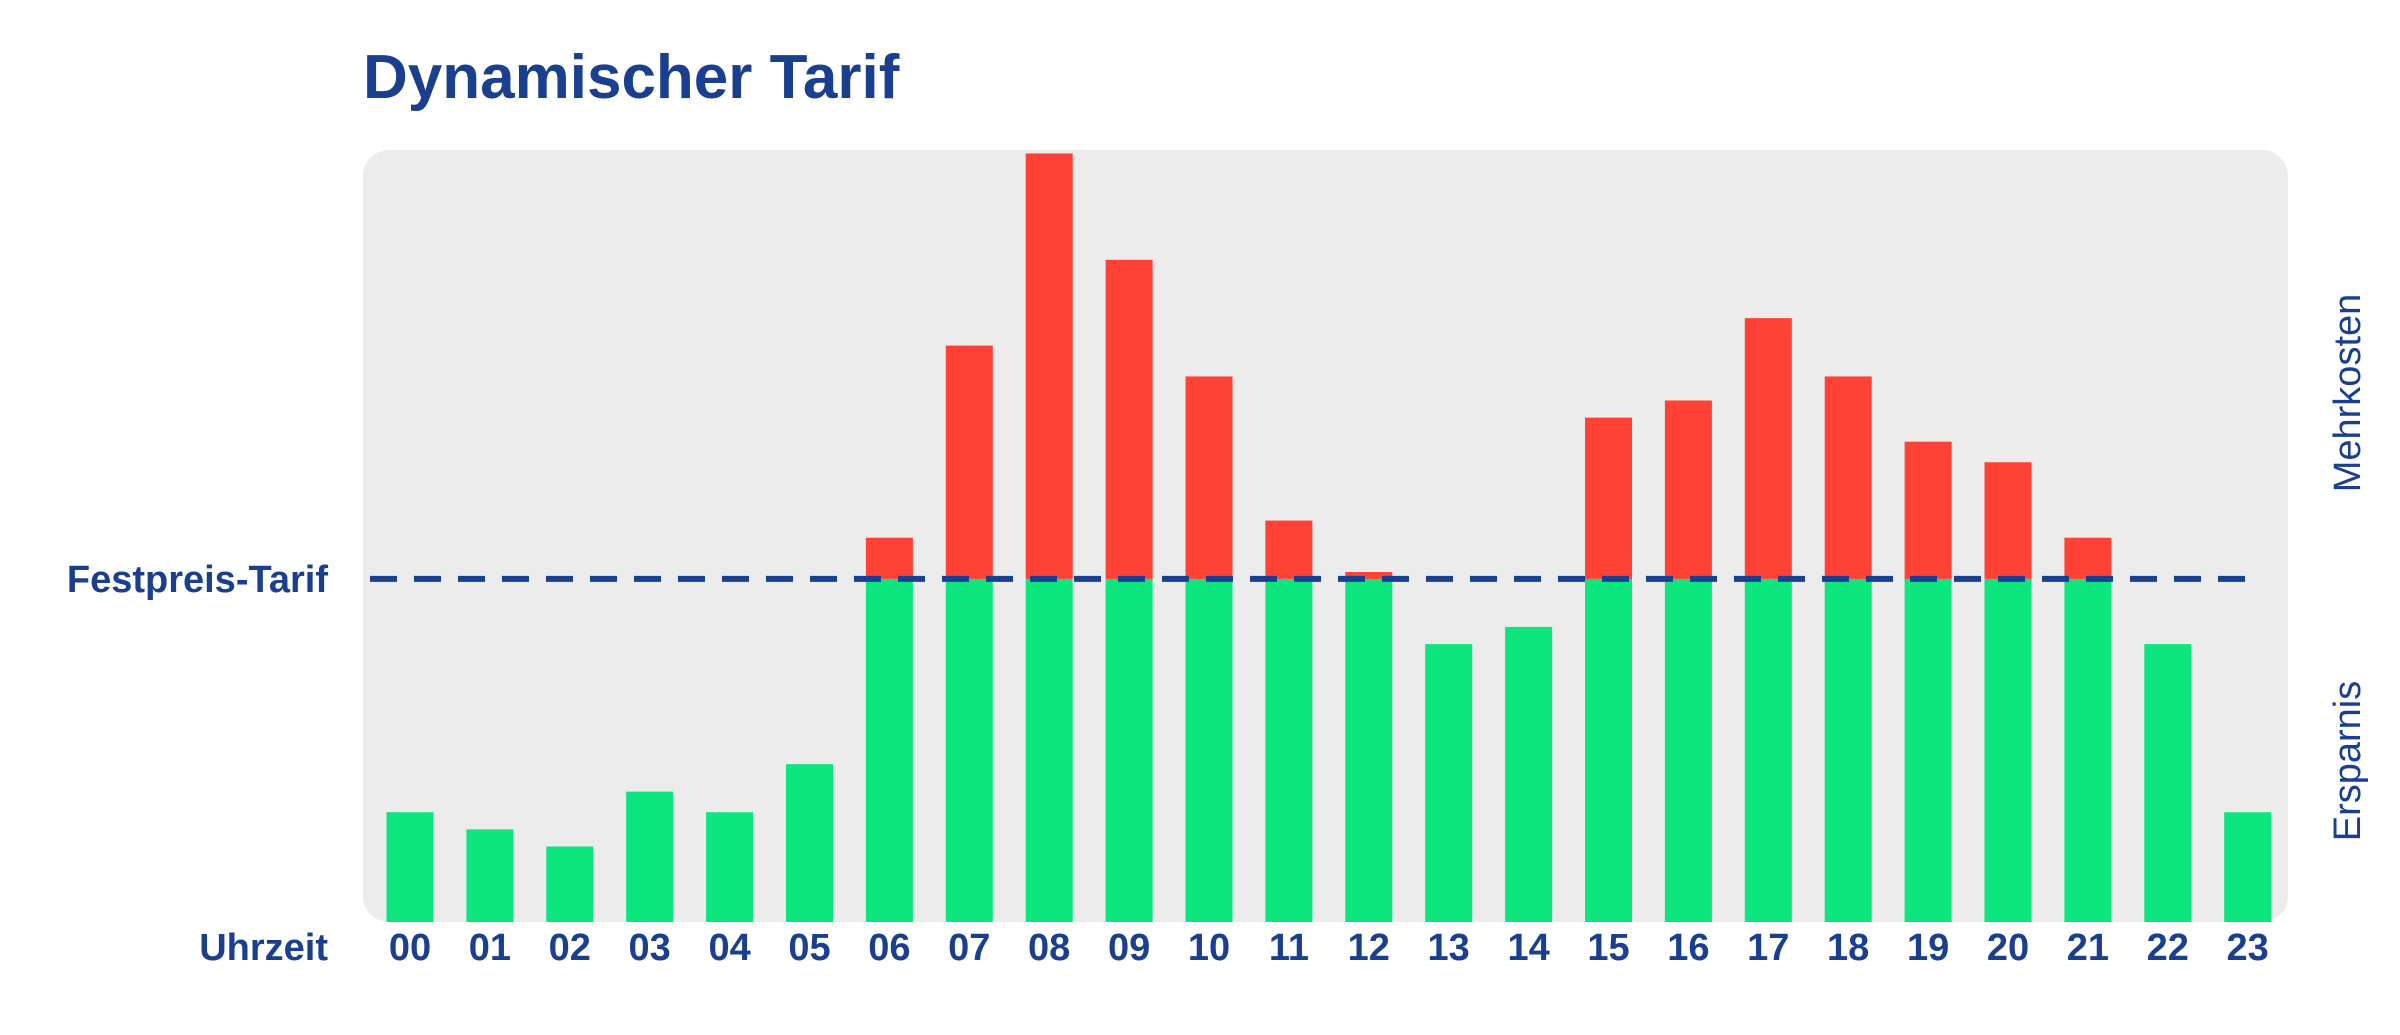 This screenshot has height=1035, width=2400. Describe the element at coordinates (2348, 393) in the screenshot. I see `upper-side-label: Mehrkosten` at that location.